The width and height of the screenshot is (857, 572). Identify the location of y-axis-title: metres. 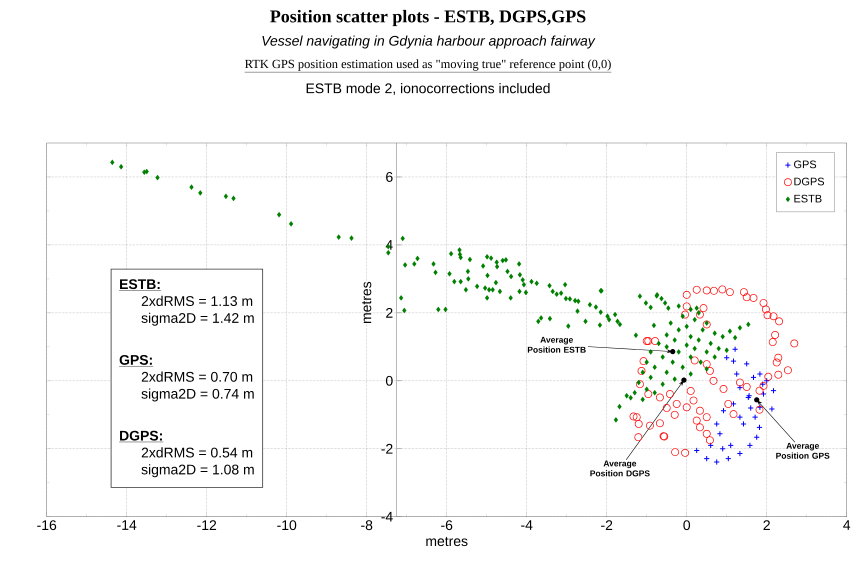
(367, 303).